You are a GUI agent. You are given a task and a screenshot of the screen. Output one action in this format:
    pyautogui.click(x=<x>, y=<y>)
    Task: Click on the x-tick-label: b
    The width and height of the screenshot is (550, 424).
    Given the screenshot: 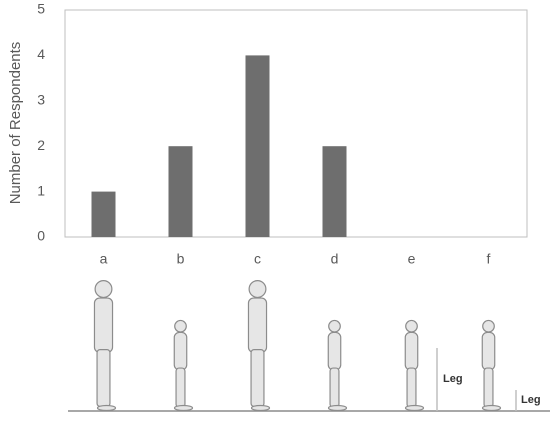 What is the action you would take?
    pyautogui.click(x=181, y=259)
    